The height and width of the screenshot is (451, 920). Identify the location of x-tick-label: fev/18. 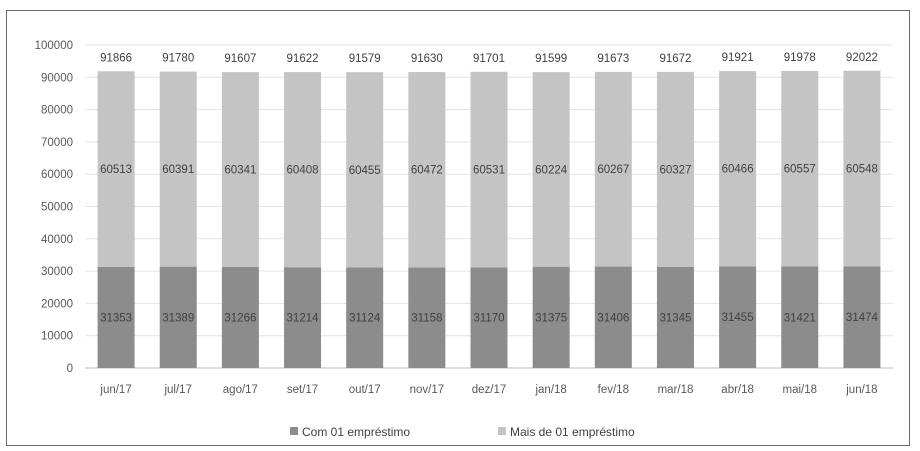
(613, 390).